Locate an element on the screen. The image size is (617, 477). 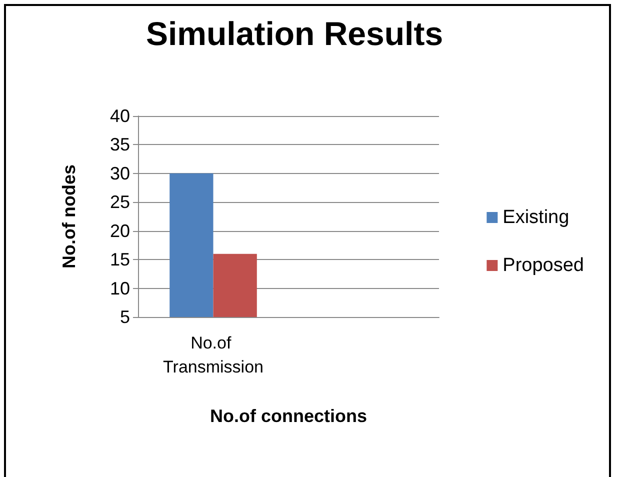
y-tick-label: 35 is located at coordinates (120, 144).